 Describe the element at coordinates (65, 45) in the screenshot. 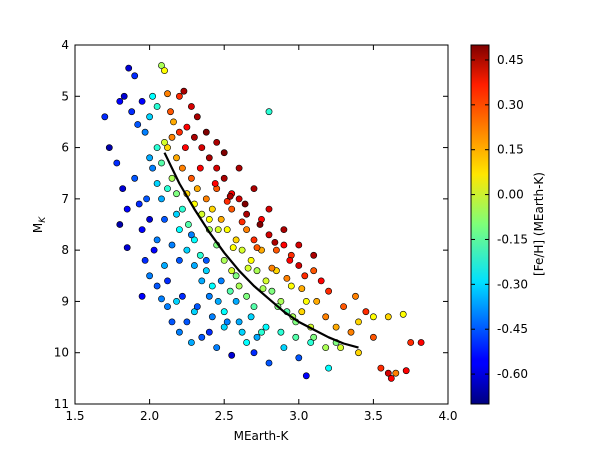

I see `y-tick-label: 4` at that location.